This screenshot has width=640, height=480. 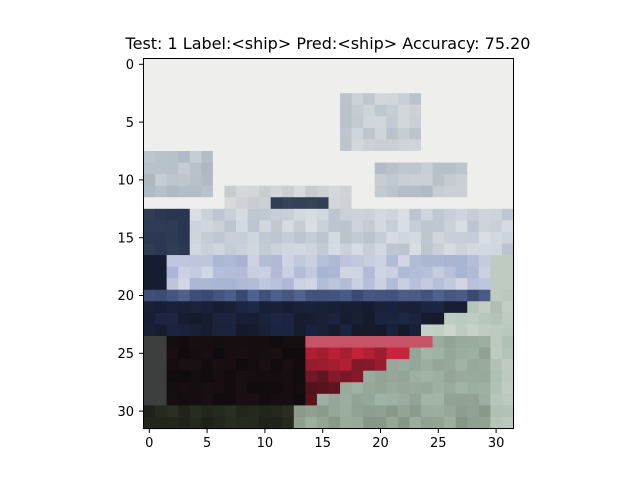 What do you see at coordinates (496, 443) in the screenshot?
I see `x-tick-label: 30` at bounding box center [496, 443].